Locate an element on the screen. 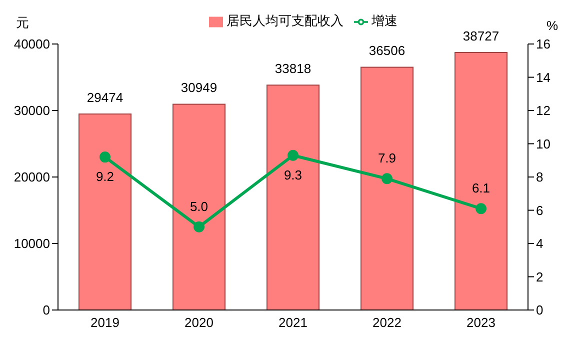  y2-tick-label: 0 is located at coordinates (540, 310).